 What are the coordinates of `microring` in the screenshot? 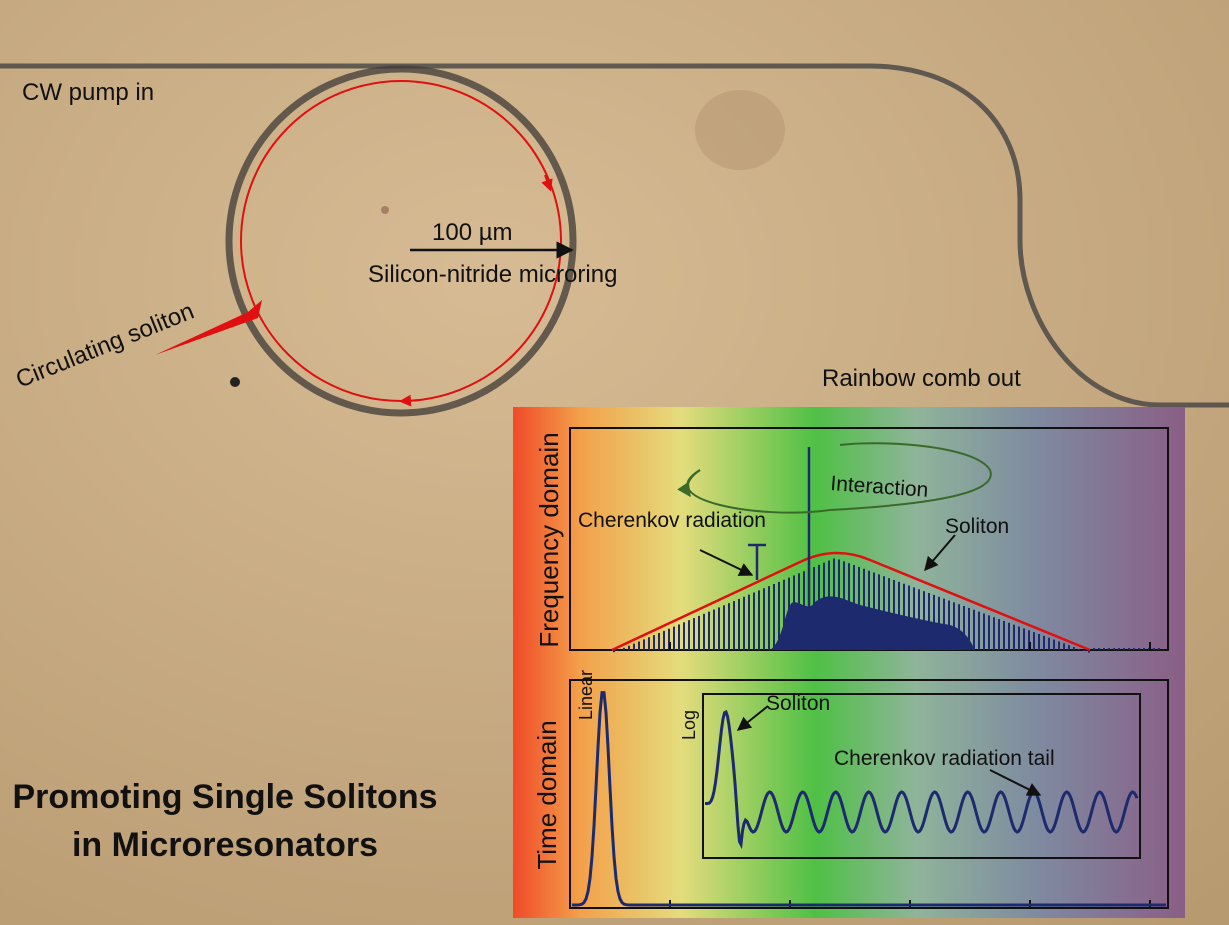 It's located at (401, 241).